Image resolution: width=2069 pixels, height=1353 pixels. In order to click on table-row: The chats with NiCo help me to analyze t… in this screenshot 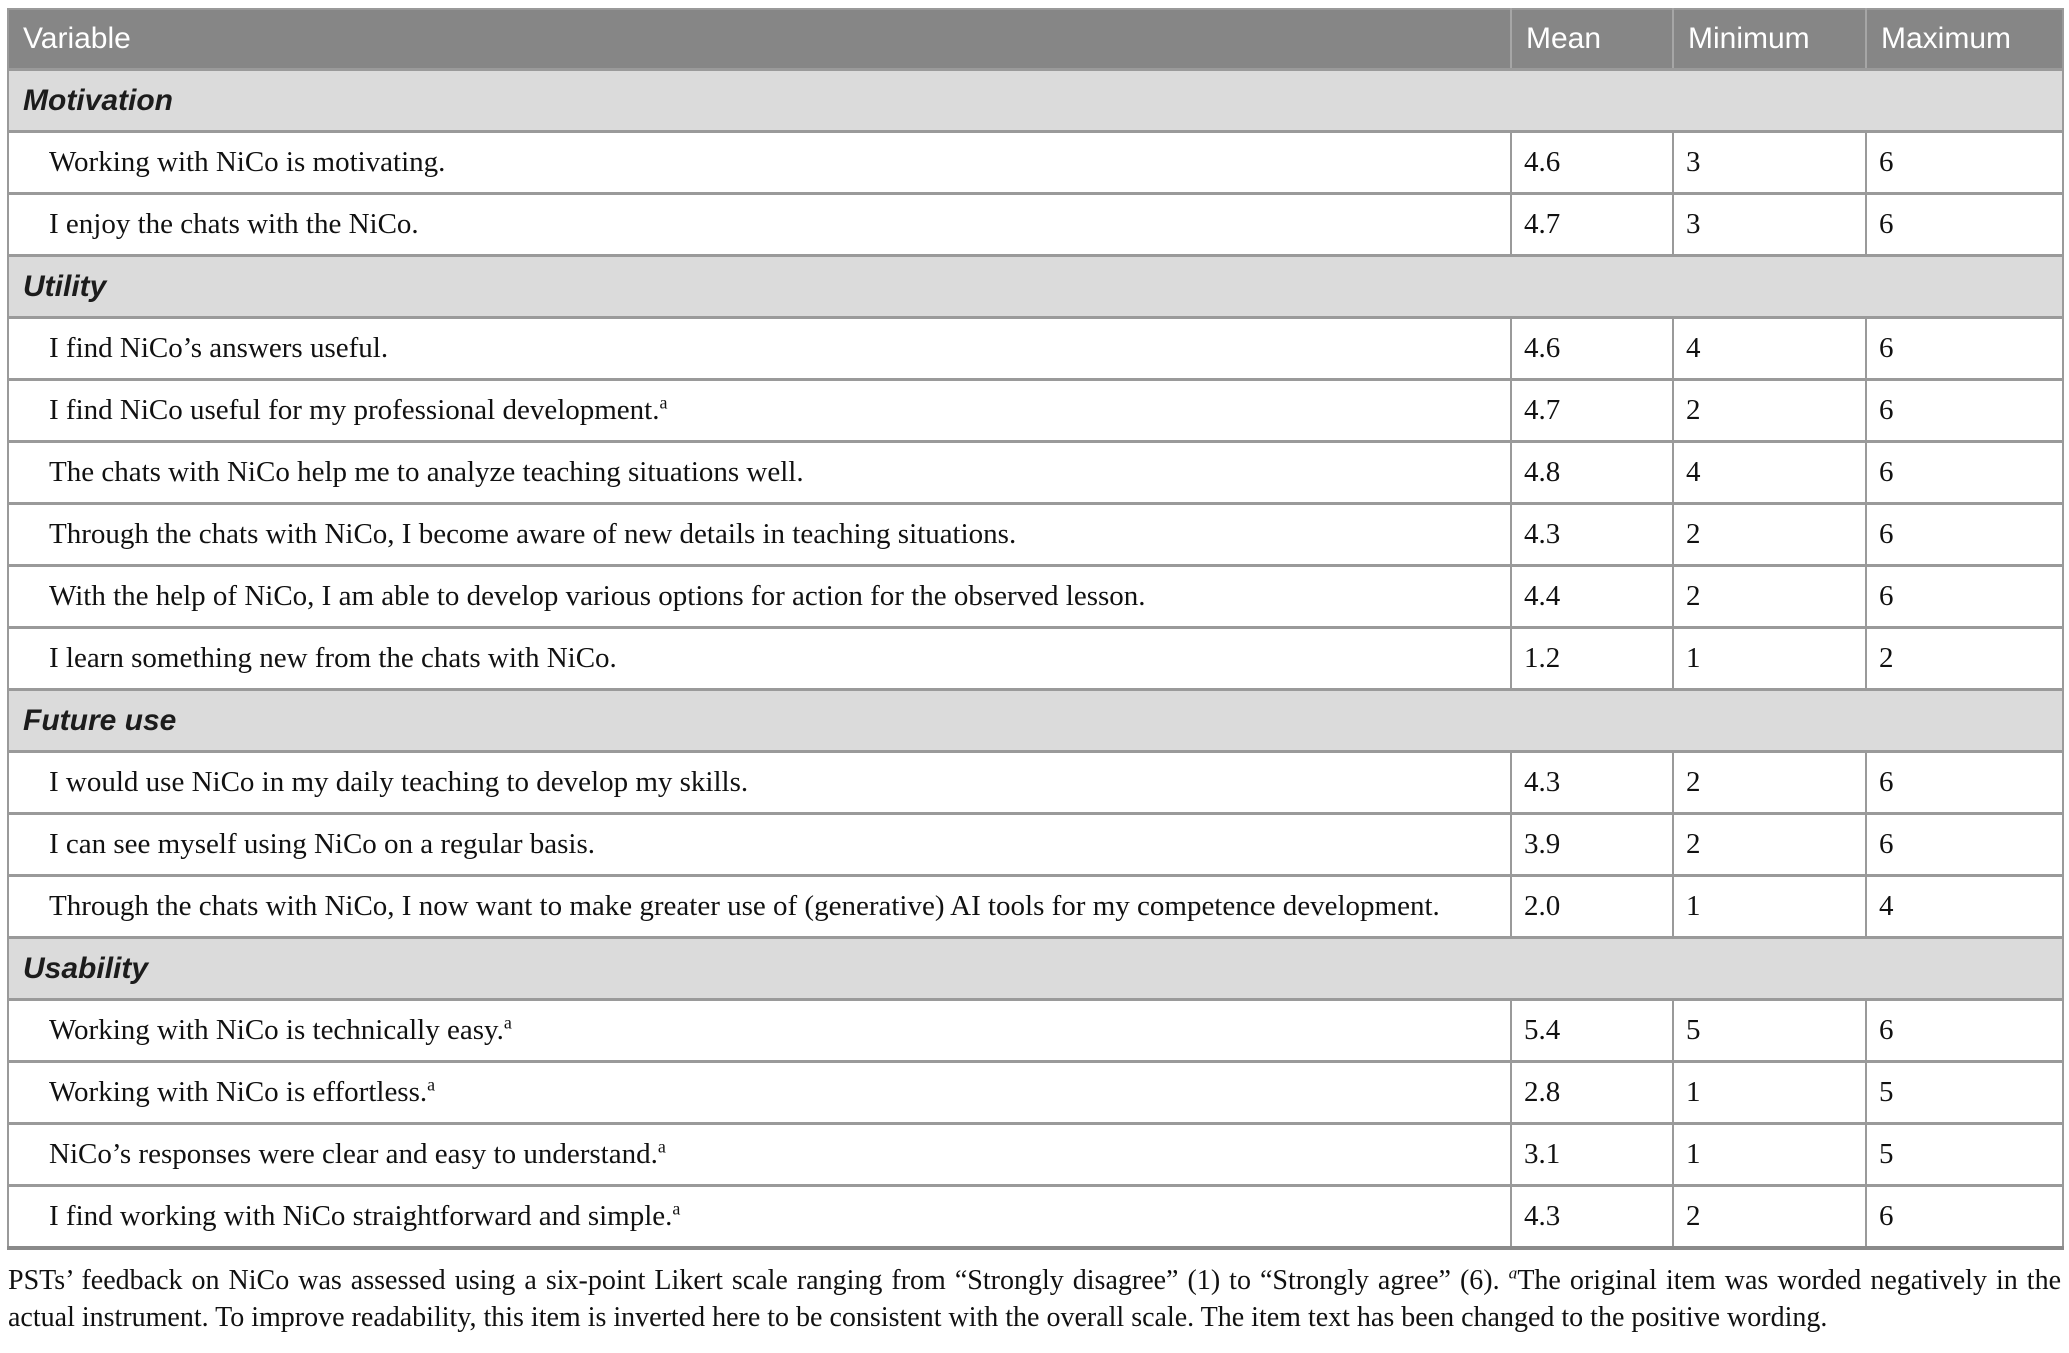, I will do `click(1035, 472)`.